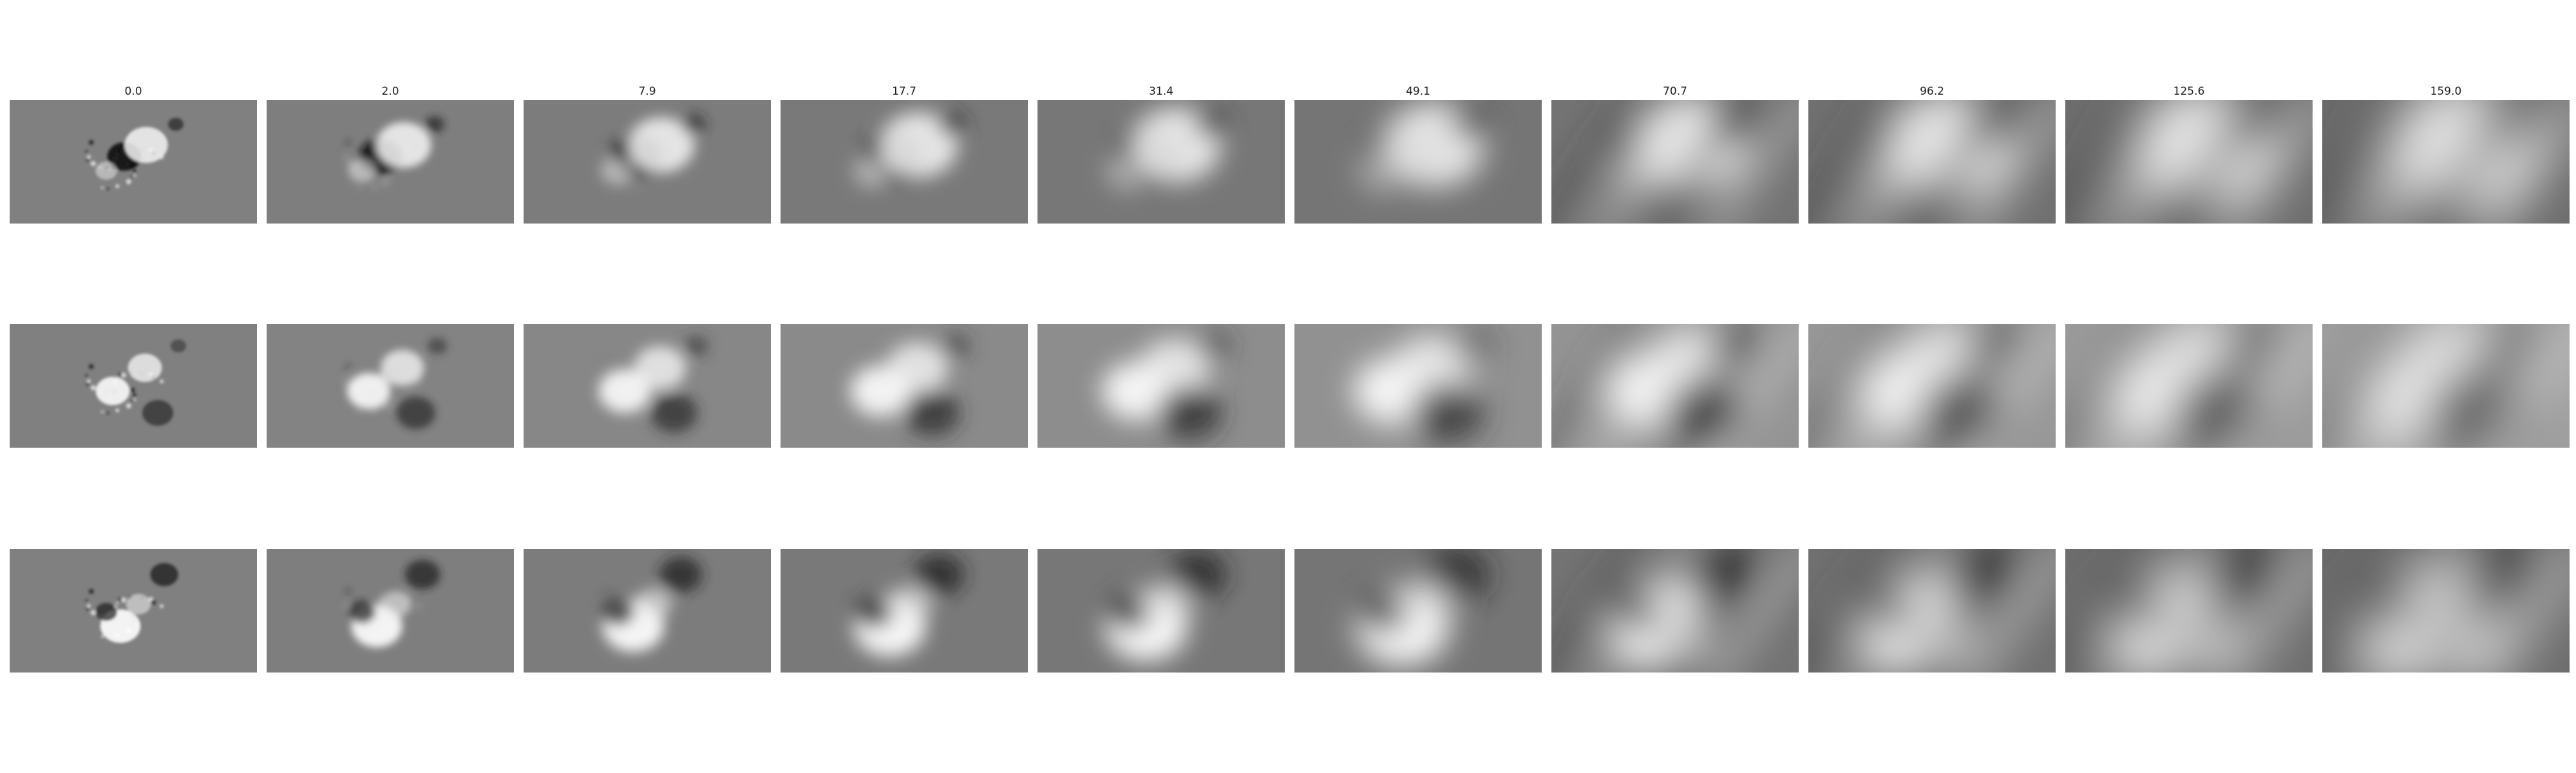 The height and width of the screenshot is (773, 2576). I want to click on panel-background, so click(390, 386).